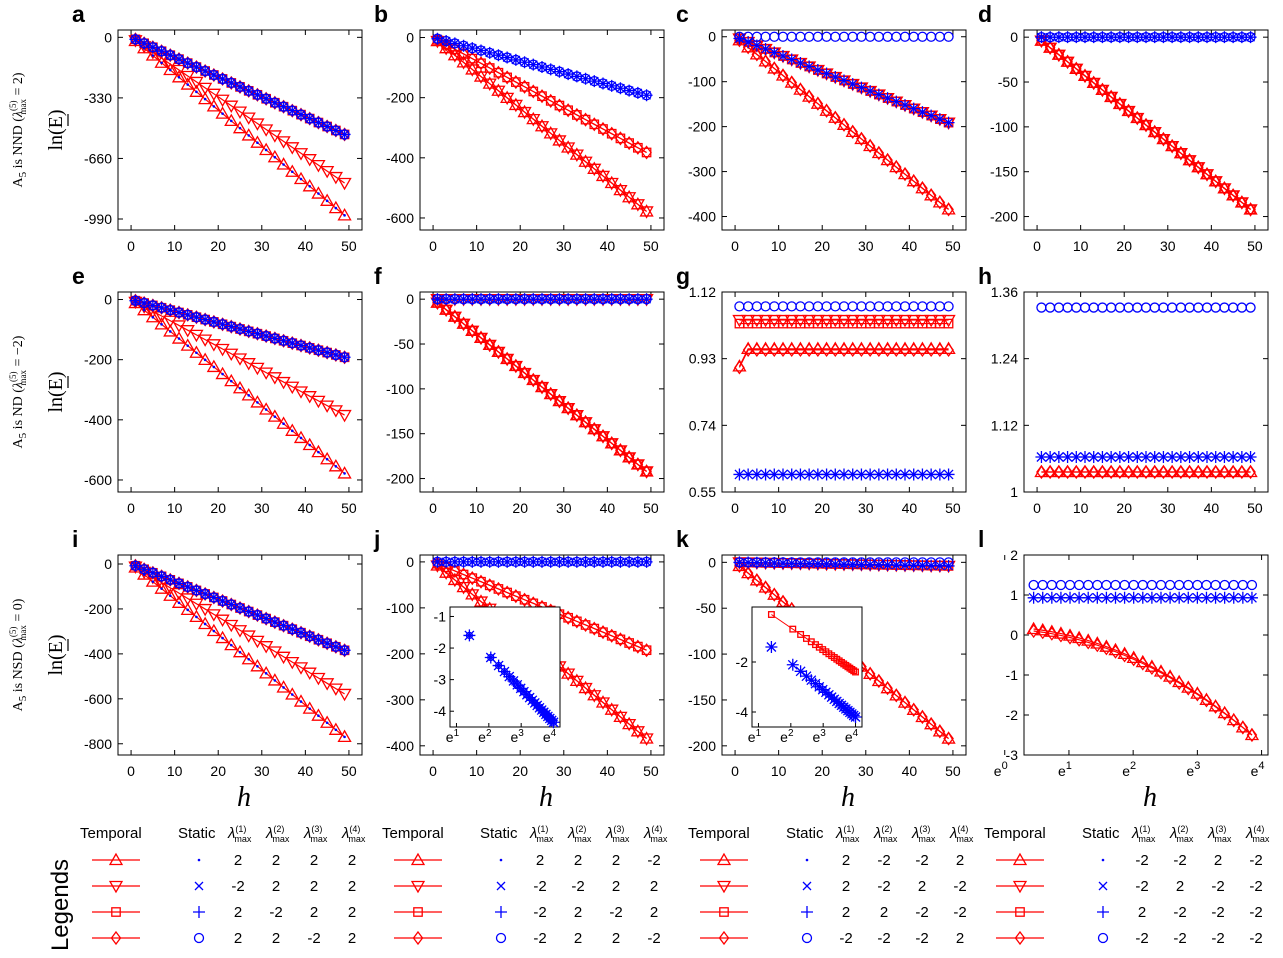 The height and width of the screenshot is (958, 1283). I want to click on panel-label: a, so click(78, 14).